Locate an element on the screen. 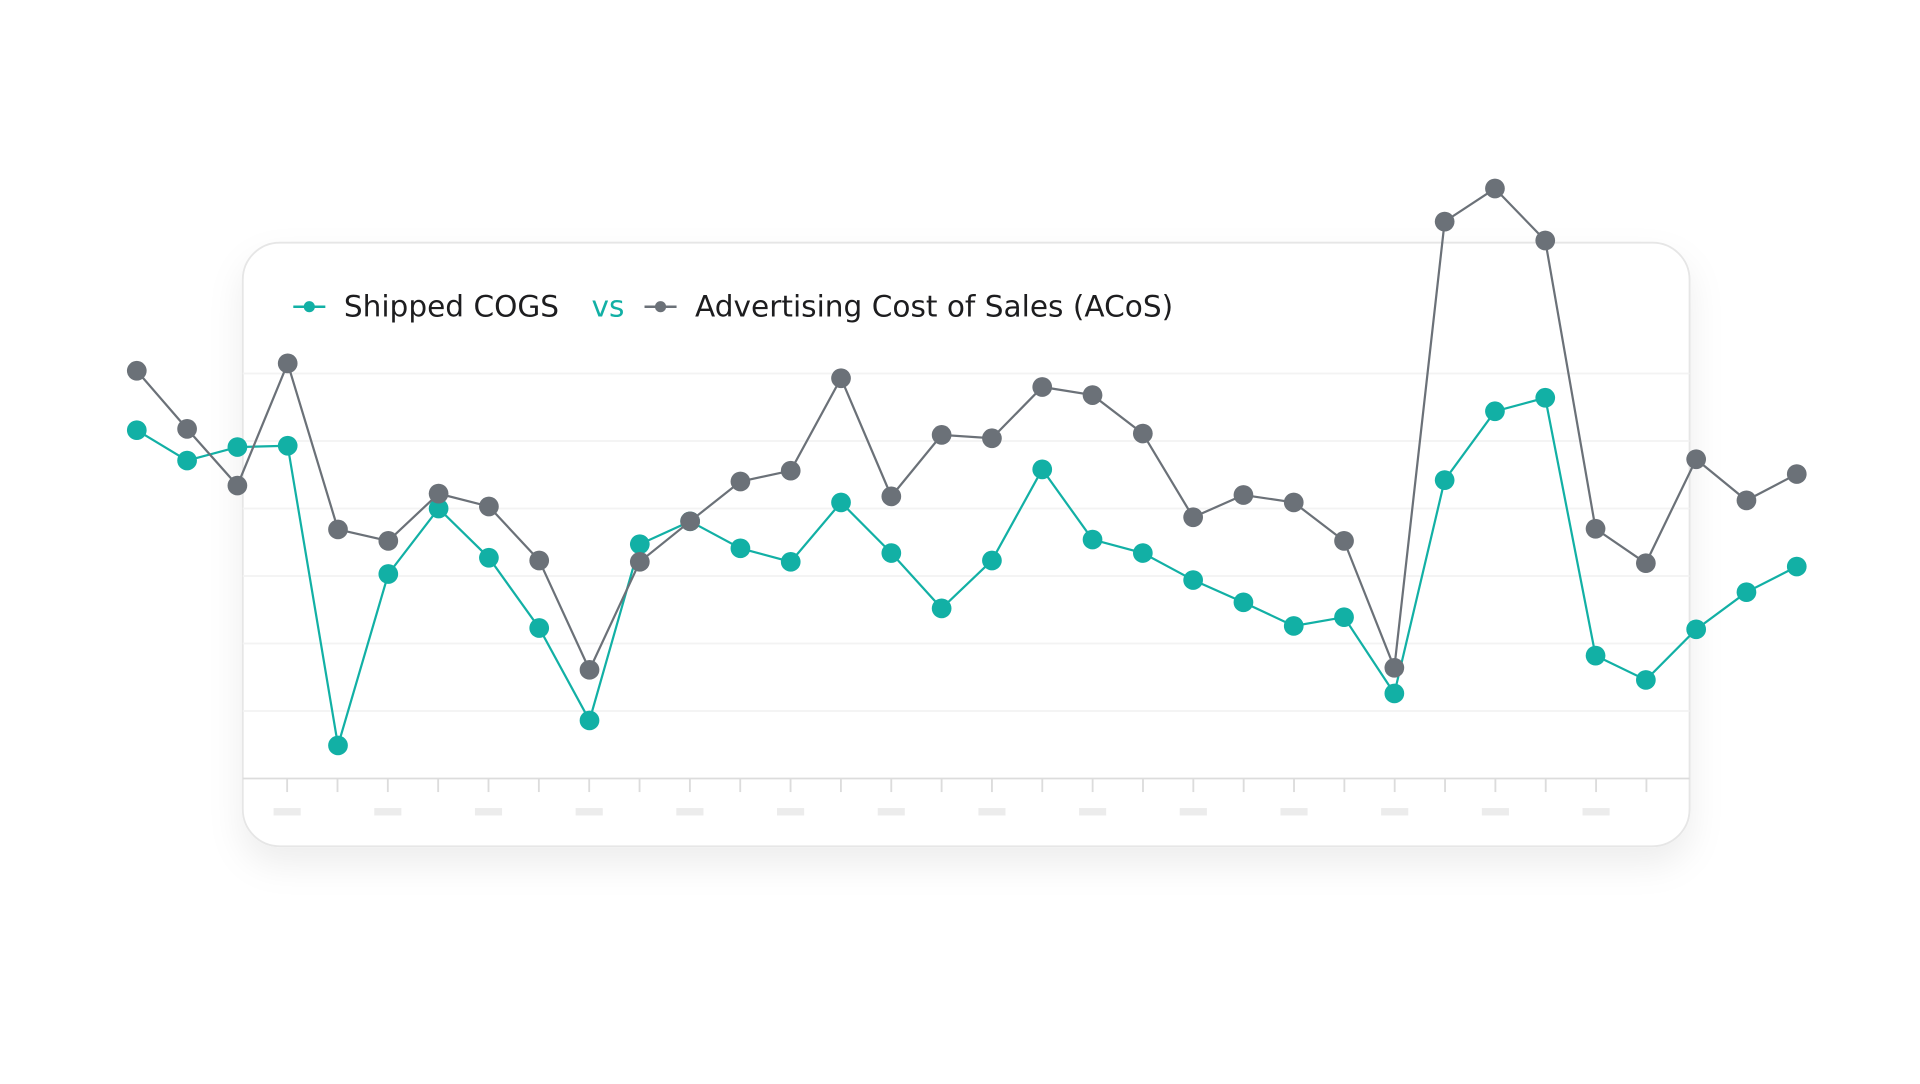 Image resolution: width=1920 pixels, height=1084 pixels. legend-joiner: vs is located at coordinates (608, 306).